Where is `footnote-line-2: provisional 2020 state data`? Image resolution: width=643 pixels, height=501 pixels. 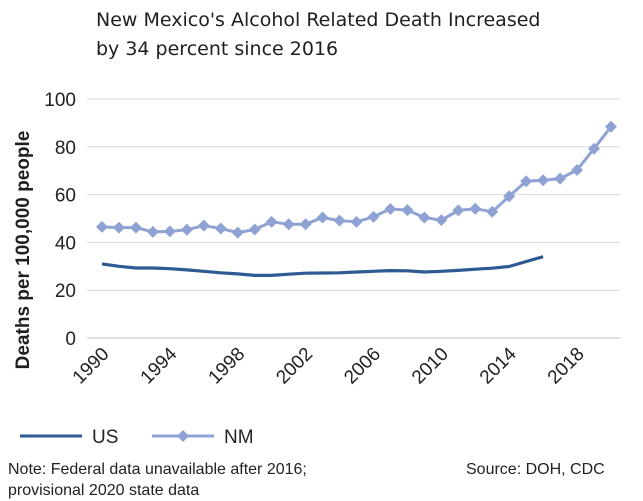
footnote-line-2: provisional 2020 state data is located at coordinates (104, 490).